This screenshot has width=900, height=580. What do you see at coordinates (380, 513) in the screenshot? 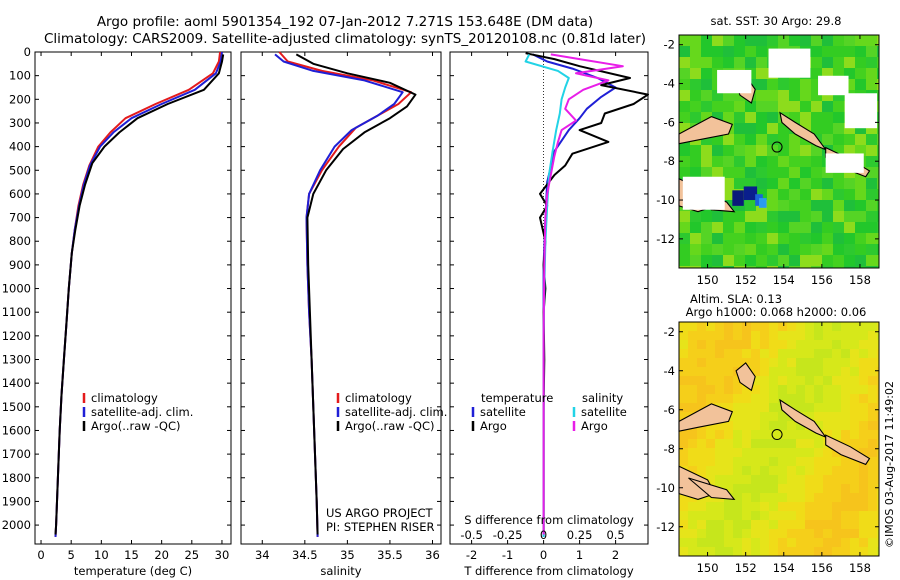
I see `project-label: US ARGO PROJECT` at bounding box center [380, 513].